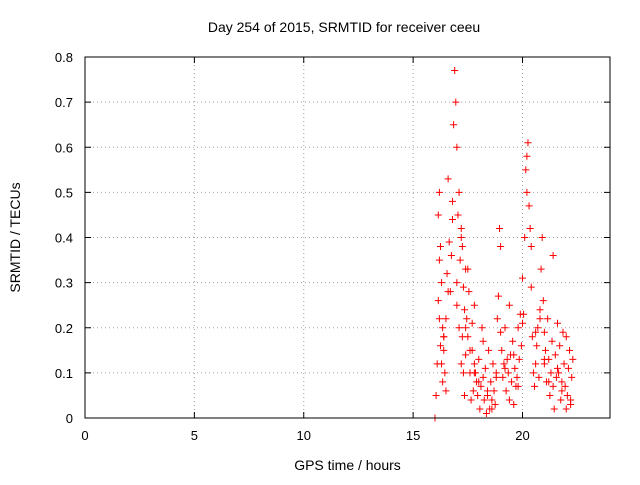 The width and height of the screenshot is (640, 485). What do you see at coordinates (64, 192) in the screenshot?
I see `y-tick-label: 0.5` at bounding box center [64, 192].